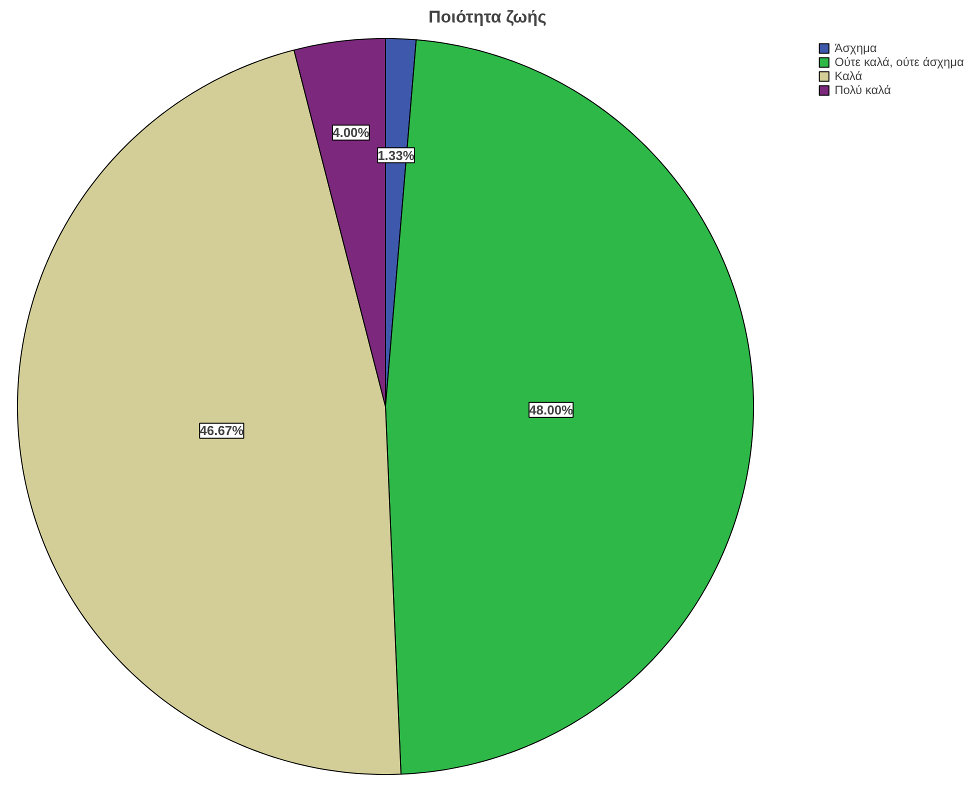  Describe the element at coordinates (855, 48) in the screenshot. I see `legend-label: Άσχημα` at that location.